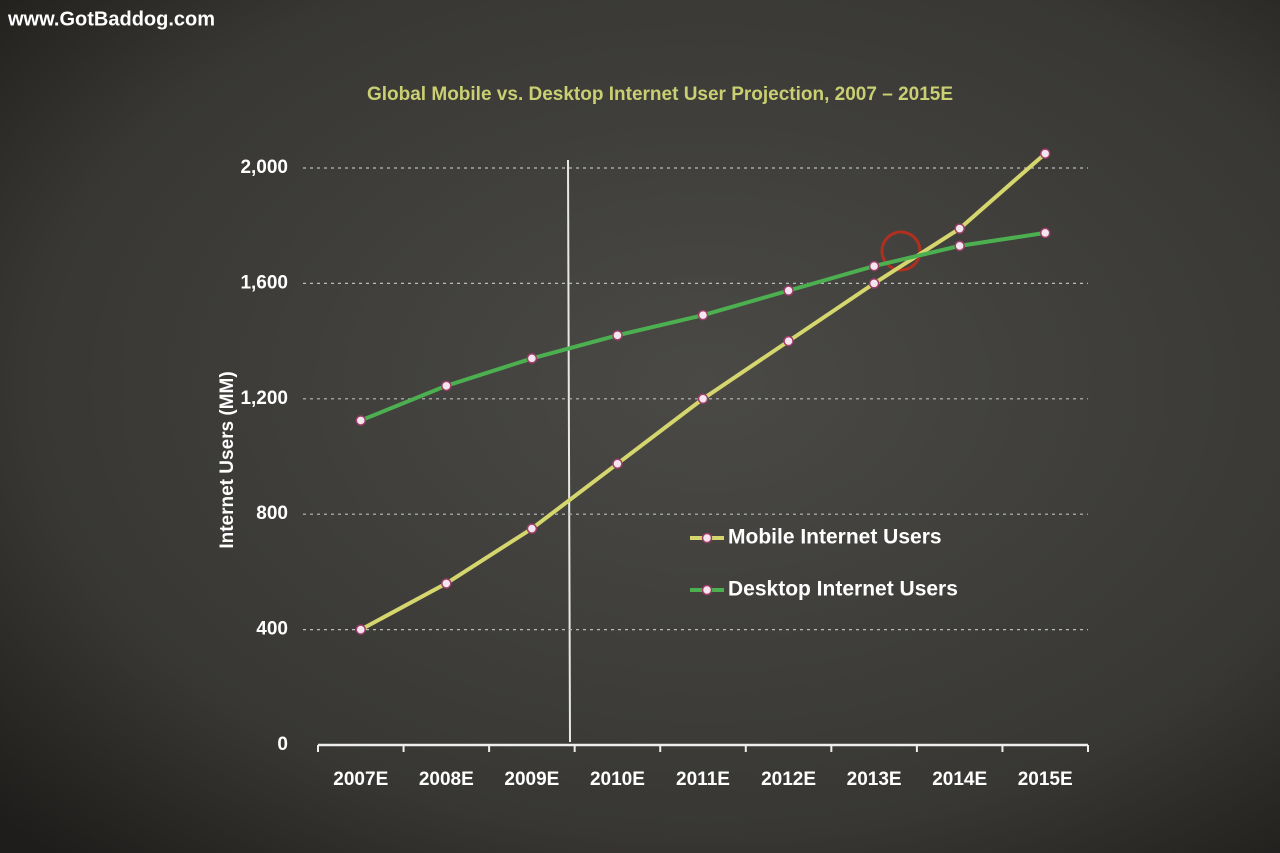  I want to click on y-tick-label: 1,600, so click(264, 282).